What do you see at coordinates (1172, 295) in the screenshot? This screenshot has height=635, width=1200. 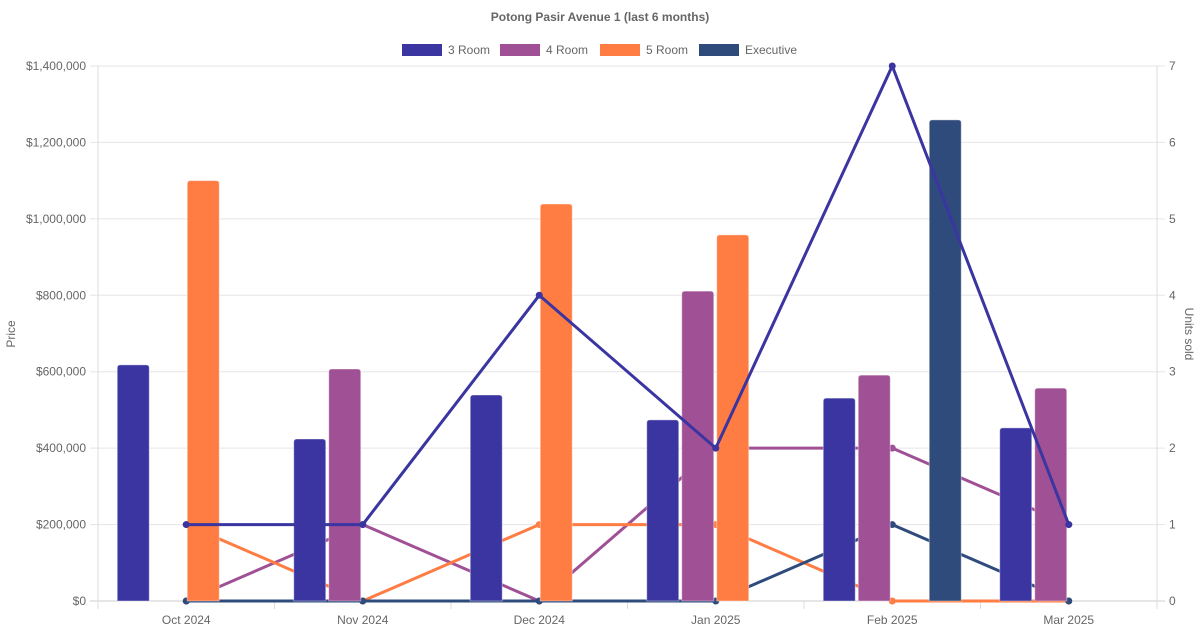 I see `y2-tick-label: 4` at bounding box center [1172, 295].